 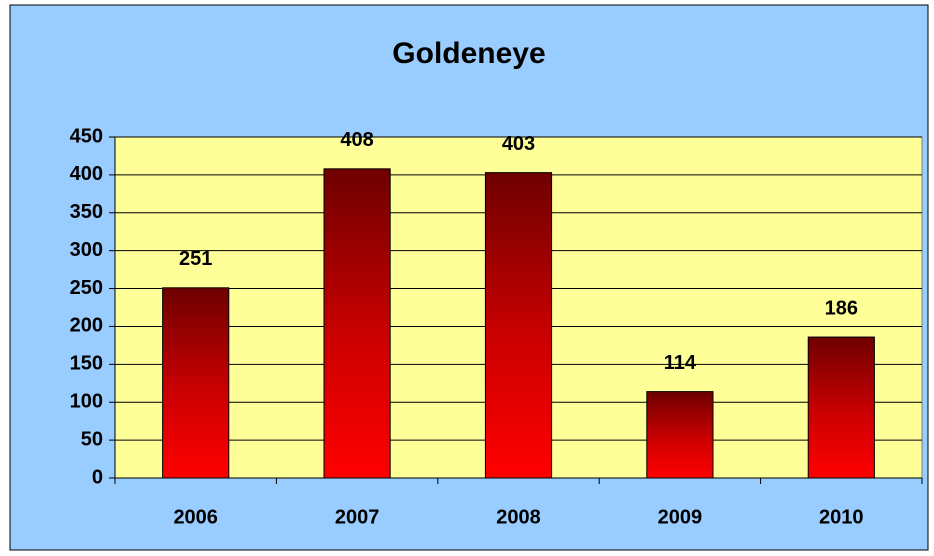 What do you see at coordinates (518, 517) in the screenshot?
I see `x-tick-label: 2008` at bounding box center [518, 517].